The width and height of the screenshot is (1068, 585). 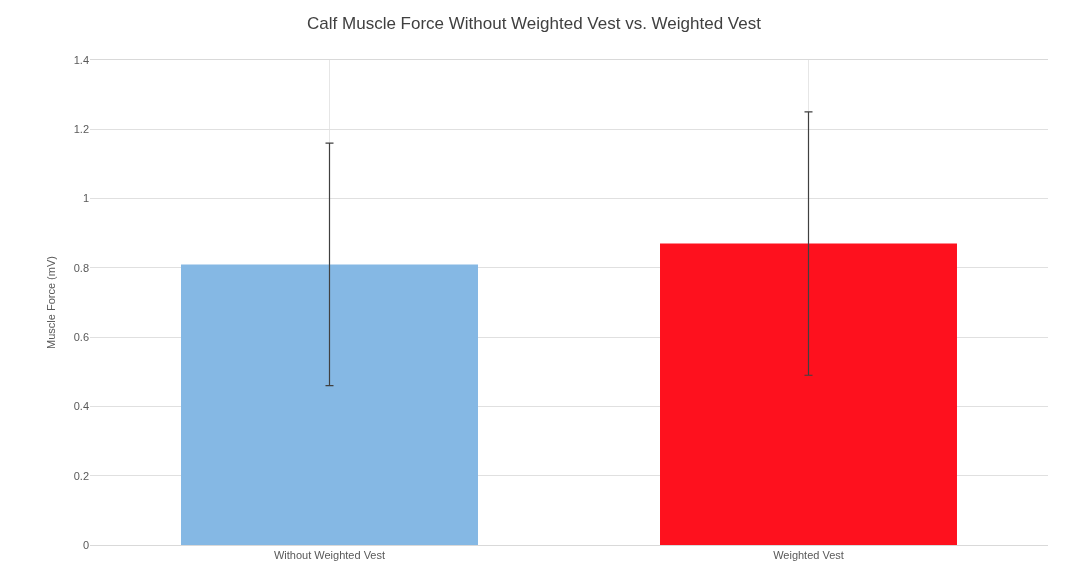 I want to click on x-tick-label: Without Weighted Vest, so click(x=329, y=555).